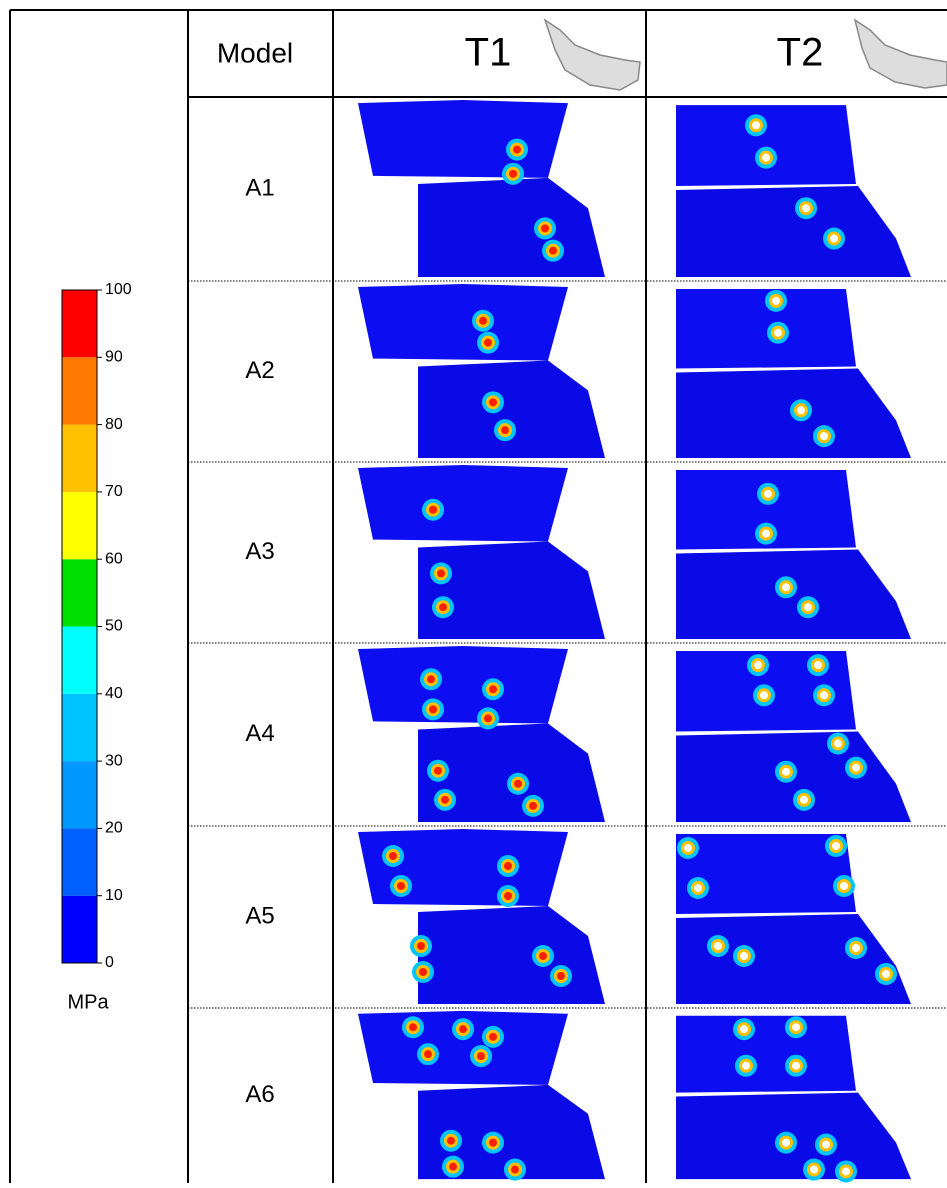 This screenshot has width=947, height=1188. Describe the element at coordinates (488, 53) in the screenshot. I see `column-header: T1` at that location.